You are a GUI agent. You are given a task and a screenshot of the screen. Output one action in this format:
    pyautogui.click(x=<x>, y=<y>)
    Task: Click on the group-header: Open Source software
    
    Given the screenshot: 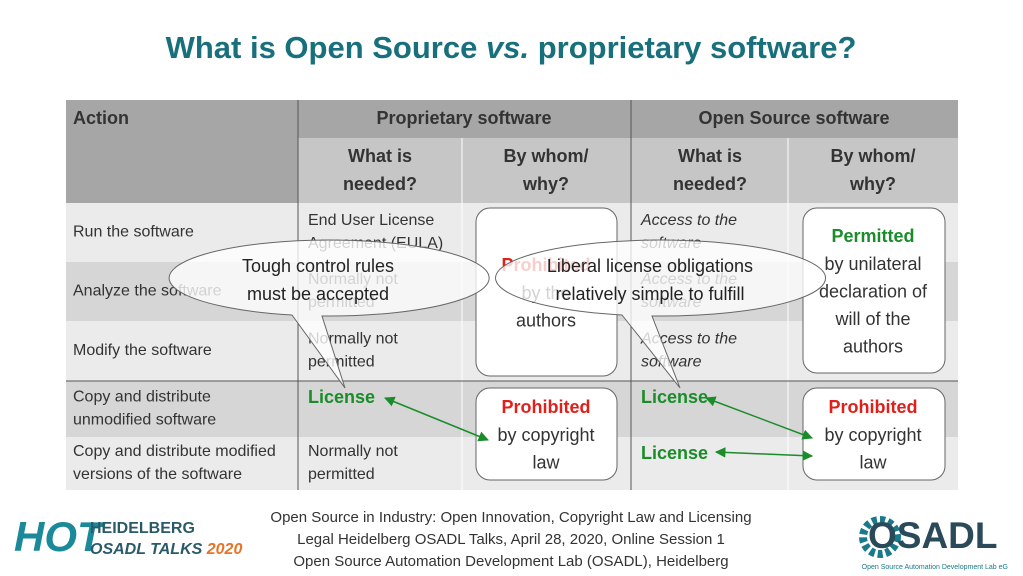 What is the action you would take?
    pyautogui.click(x=793, y=118)
    